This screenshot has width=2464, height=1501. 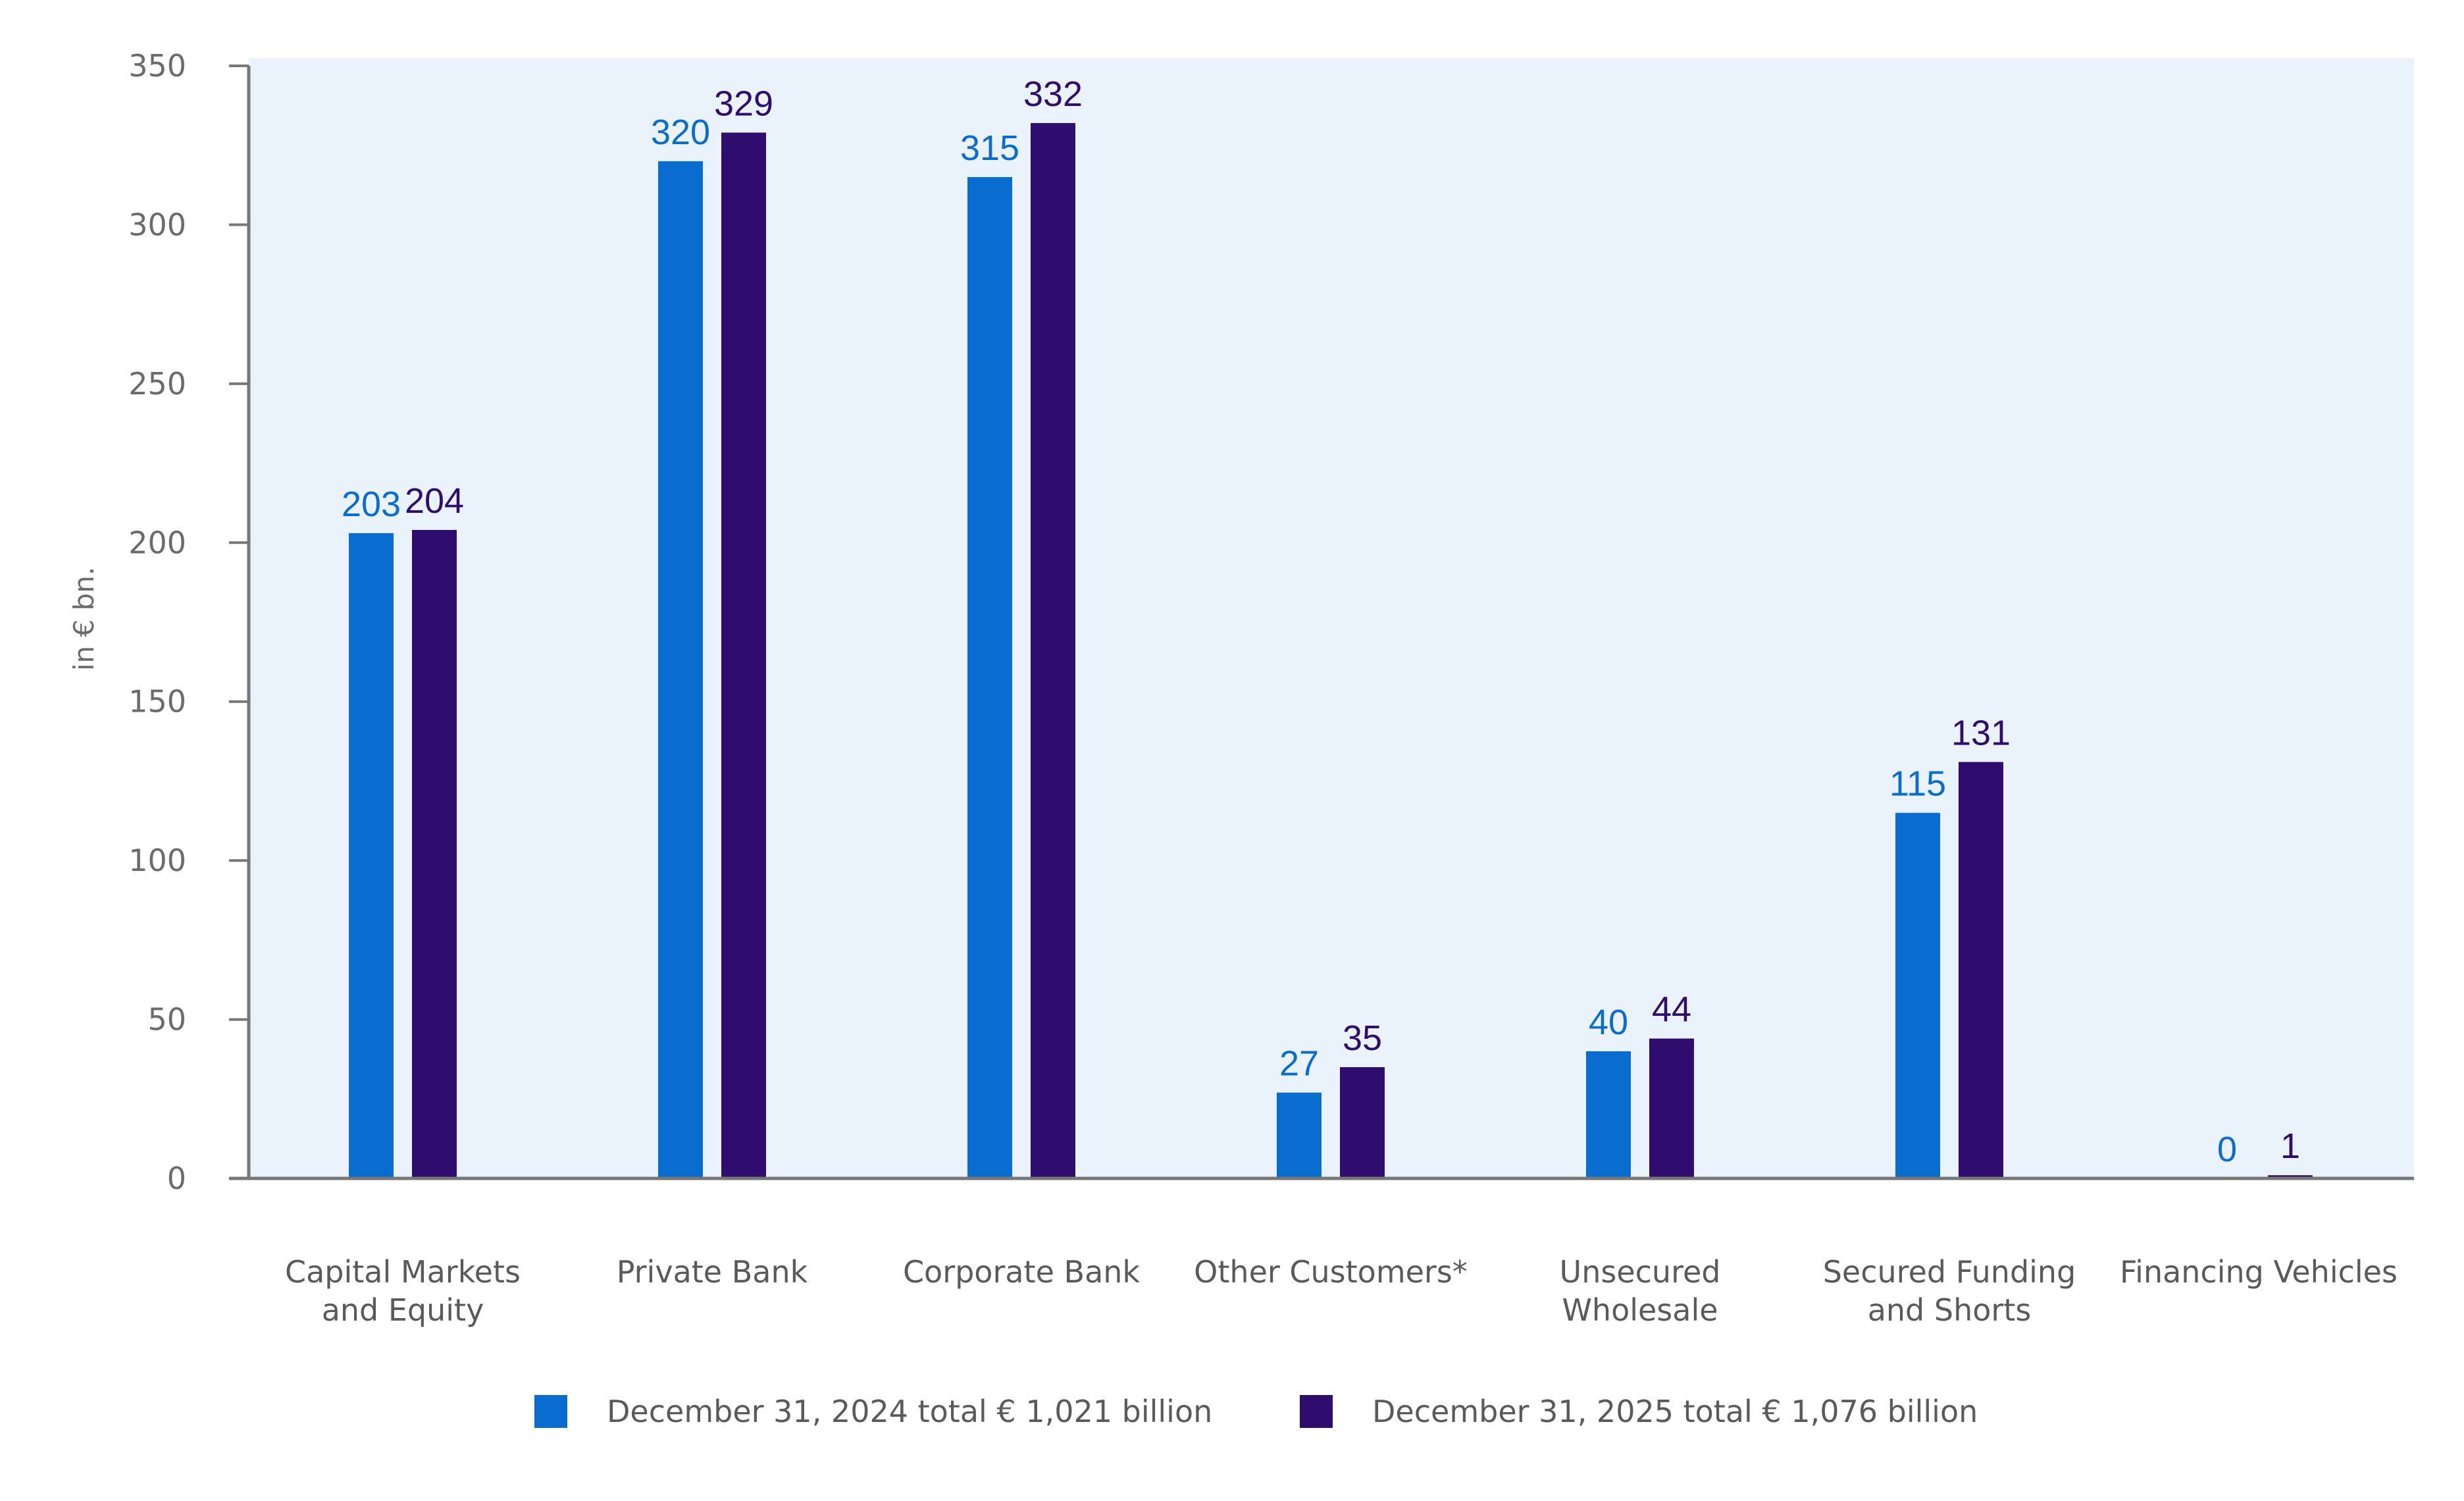 What do you see at coordinates (1316, 1412) in the screenshot?
I see `legend-swatch-2025` at bounding box center [1316, 1412].